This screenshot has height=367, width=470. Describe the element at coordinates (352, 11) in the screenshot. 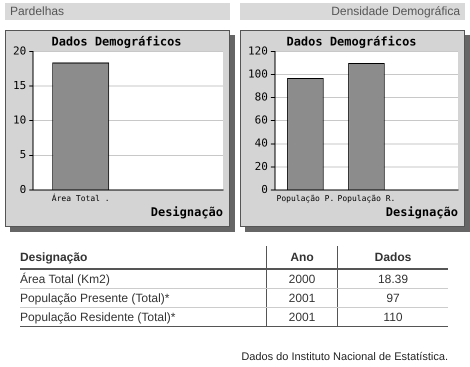

I see `text: Densidade Demográfica` at that location.